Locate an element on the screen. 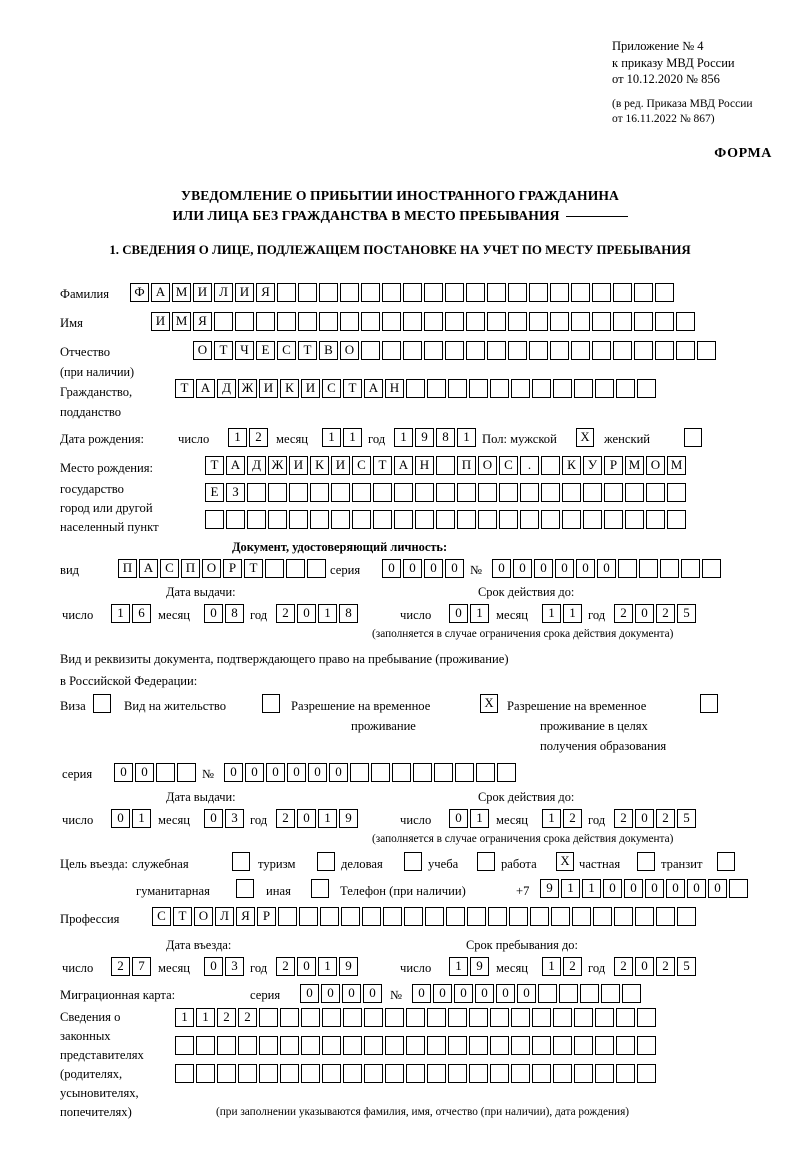 This screenshot has width=800, height=1163. char-cell: В is located at coordinates (328, 350).